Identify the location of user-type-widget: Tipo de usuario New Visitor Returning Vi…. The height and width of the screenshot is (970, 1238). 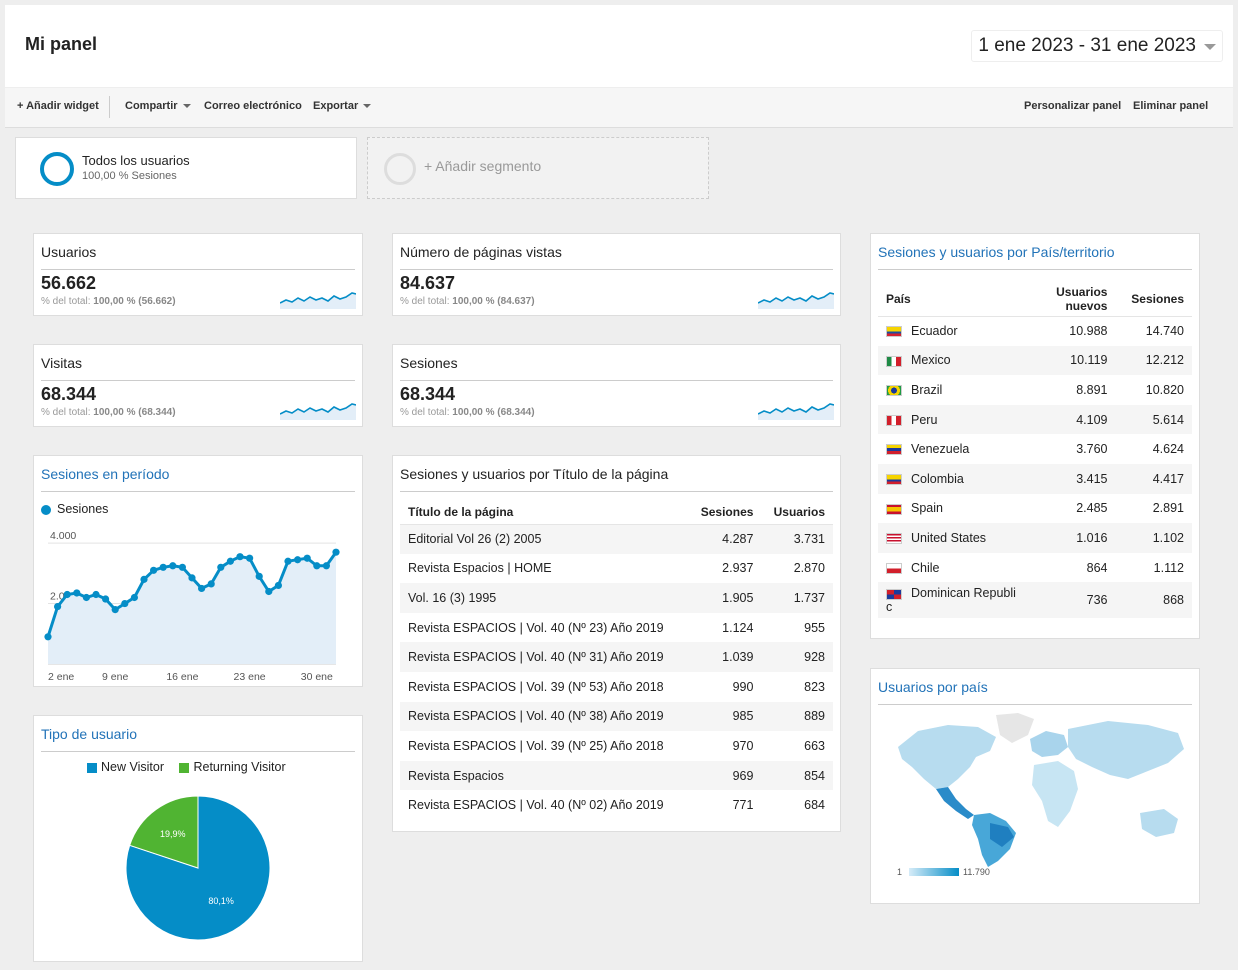
(198, 838).